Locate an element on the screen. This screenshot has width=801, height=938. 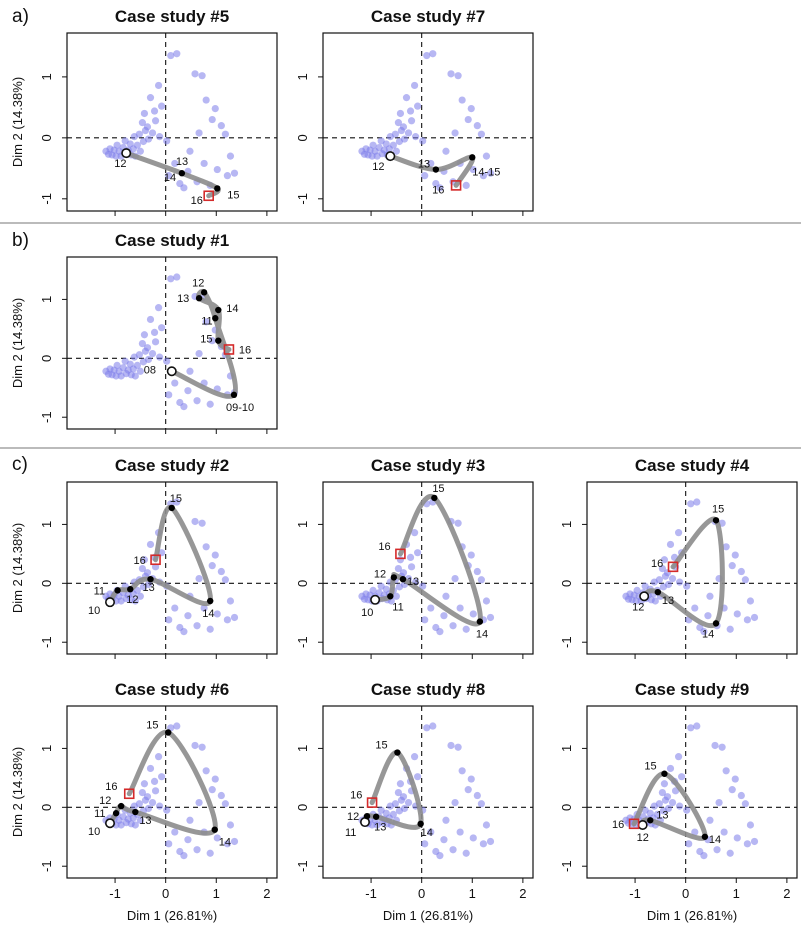
trajectory-point-label: 15 is located at coordinates (381, 746).